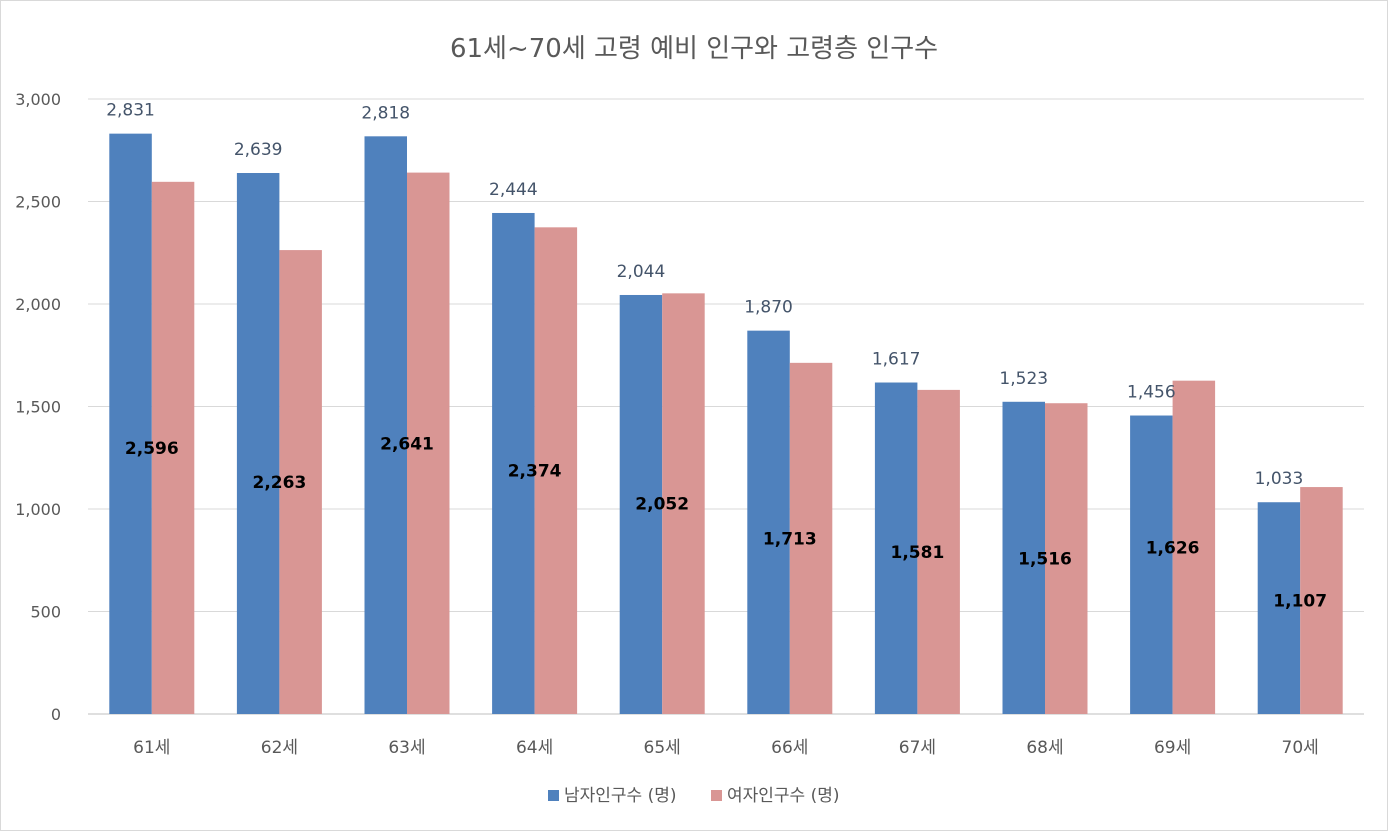 The height and width of the screenshot is (831, 1388). What do you see at coordinates (790, 539) in the screenshot?
I see `data-label-female: 1,713` at bounding box center [790, 539].